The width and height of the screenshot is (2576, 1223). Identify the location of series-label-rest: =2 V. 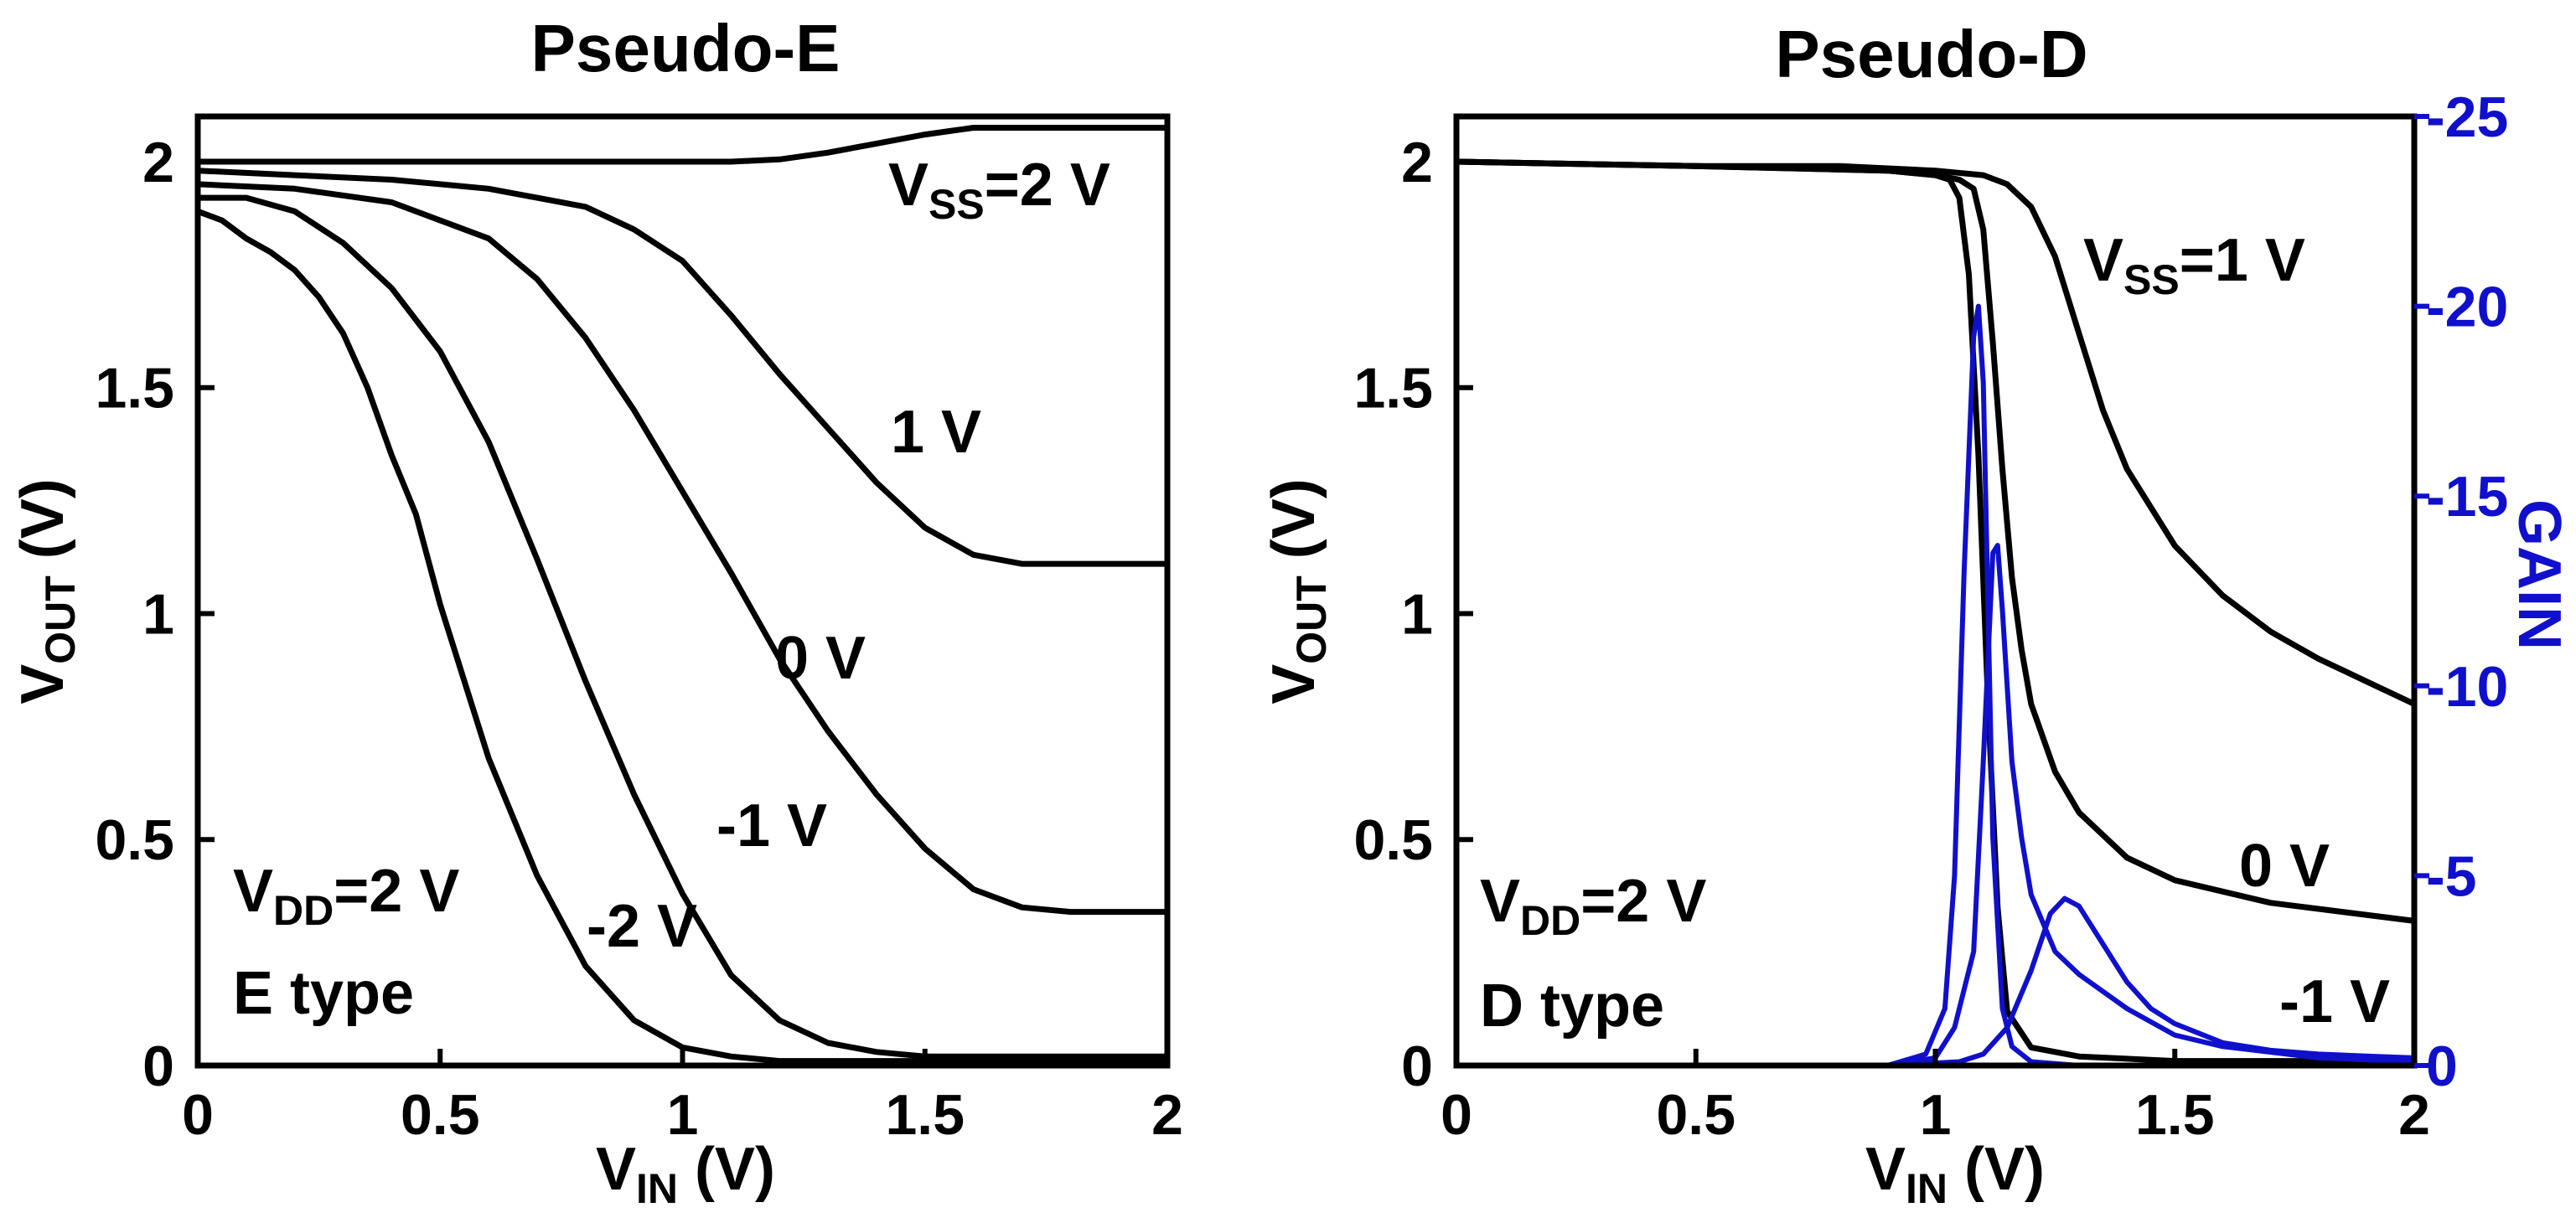
(1047, 185).